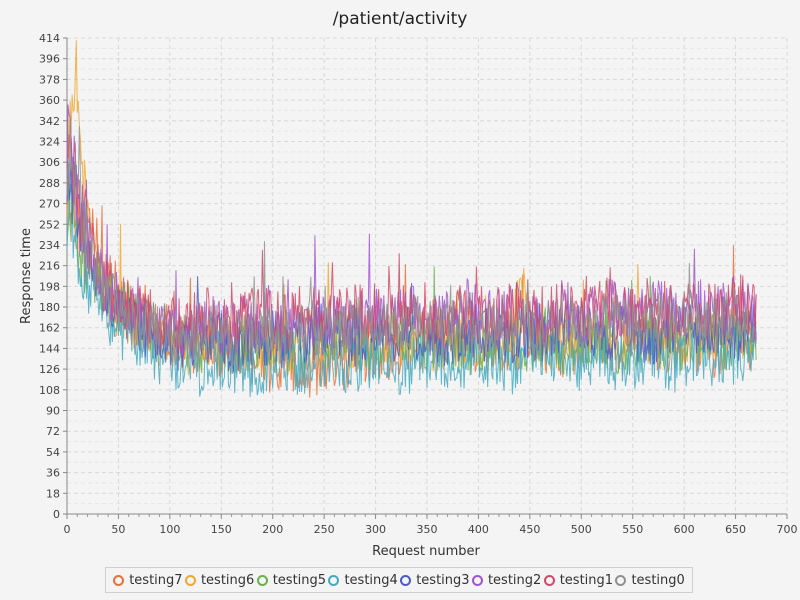  I want to click on y-tick-label: 360, so click(49, 100).